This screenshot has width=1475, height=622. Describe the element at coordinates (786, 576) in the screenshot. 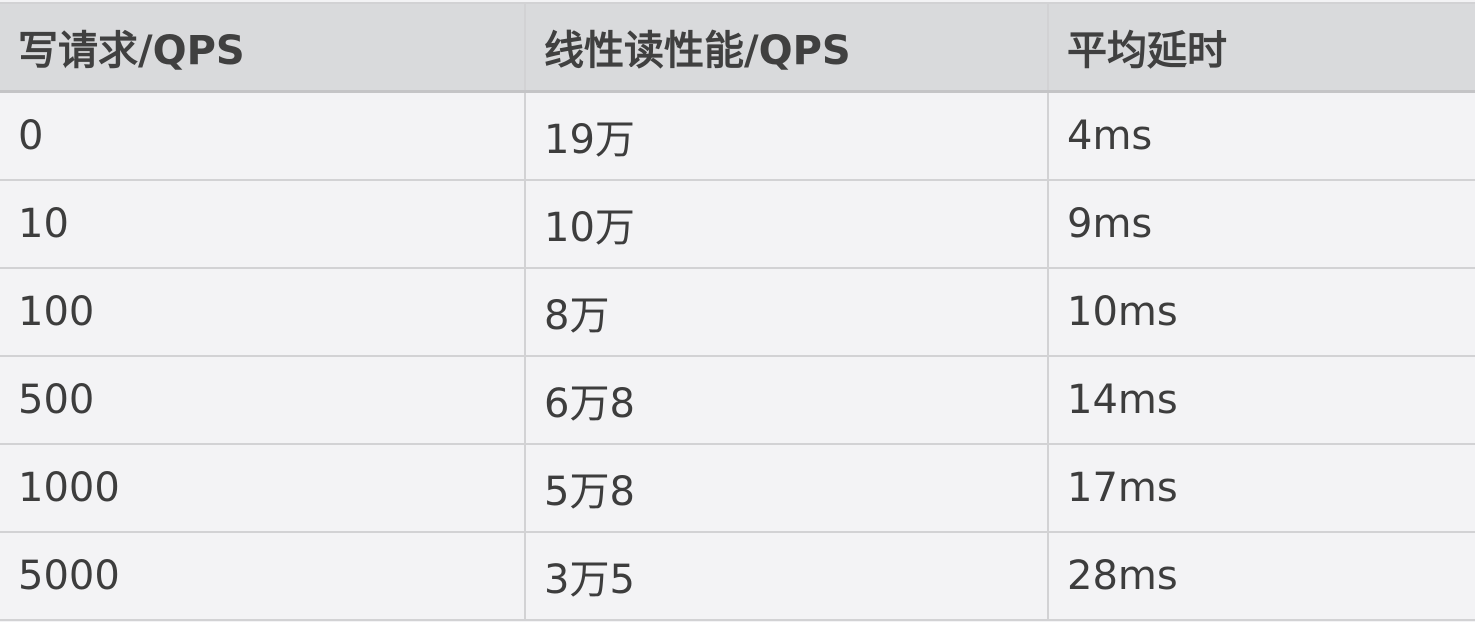

I see `cell-linear-read-qps: 3万5` at that location.